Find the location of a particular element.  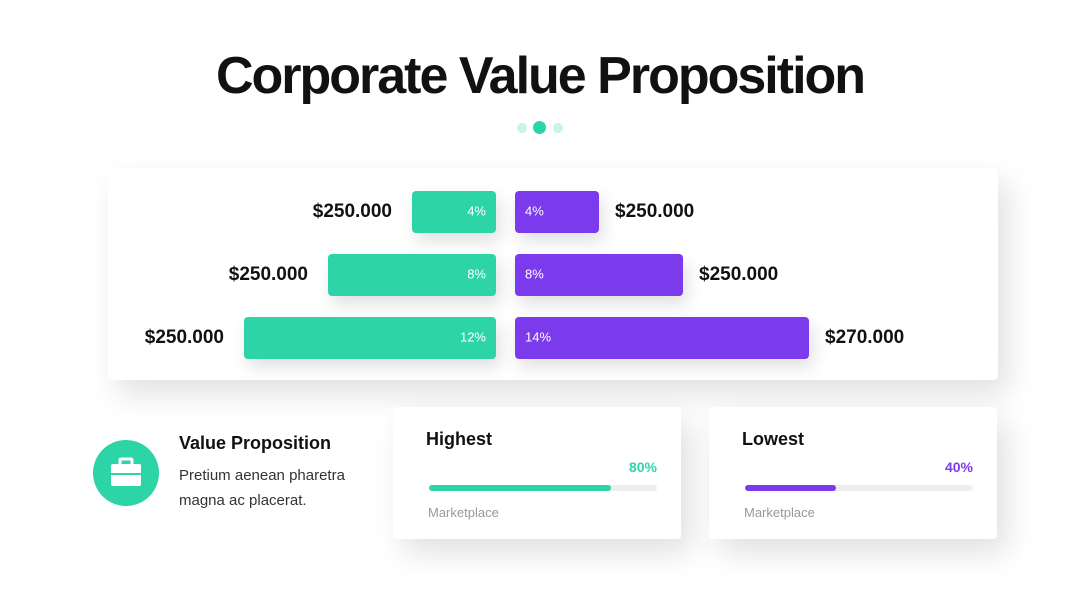

stat-card: Highest 80% Marketplace is located at coordinates (537, 473).